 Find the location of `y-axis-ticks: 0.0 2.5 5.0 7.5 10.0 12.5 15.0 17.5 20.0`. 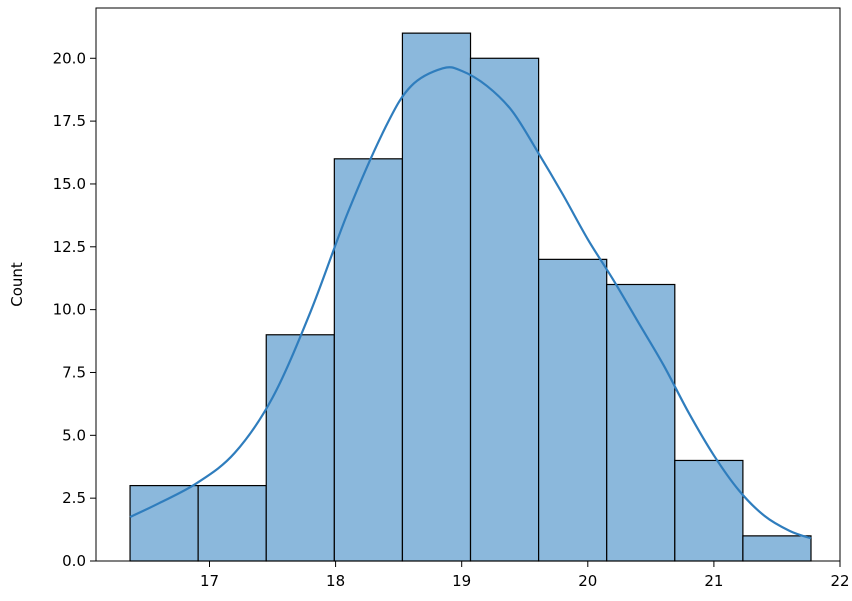

y-axis-ticks: 0.0 2.5 5.0 7.5 10.0 12.5 15.0 17.5 20.0 is located at coordinates (74, 309).